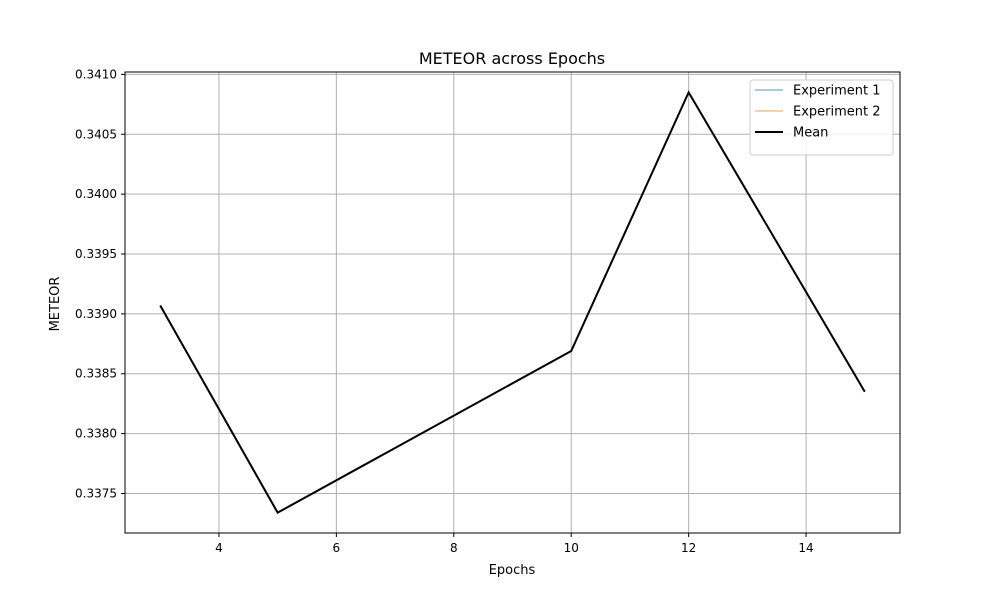  Describe the element at coordinates (454, 548) in the screenshot. I see `x-tick-label: 8` at that location.